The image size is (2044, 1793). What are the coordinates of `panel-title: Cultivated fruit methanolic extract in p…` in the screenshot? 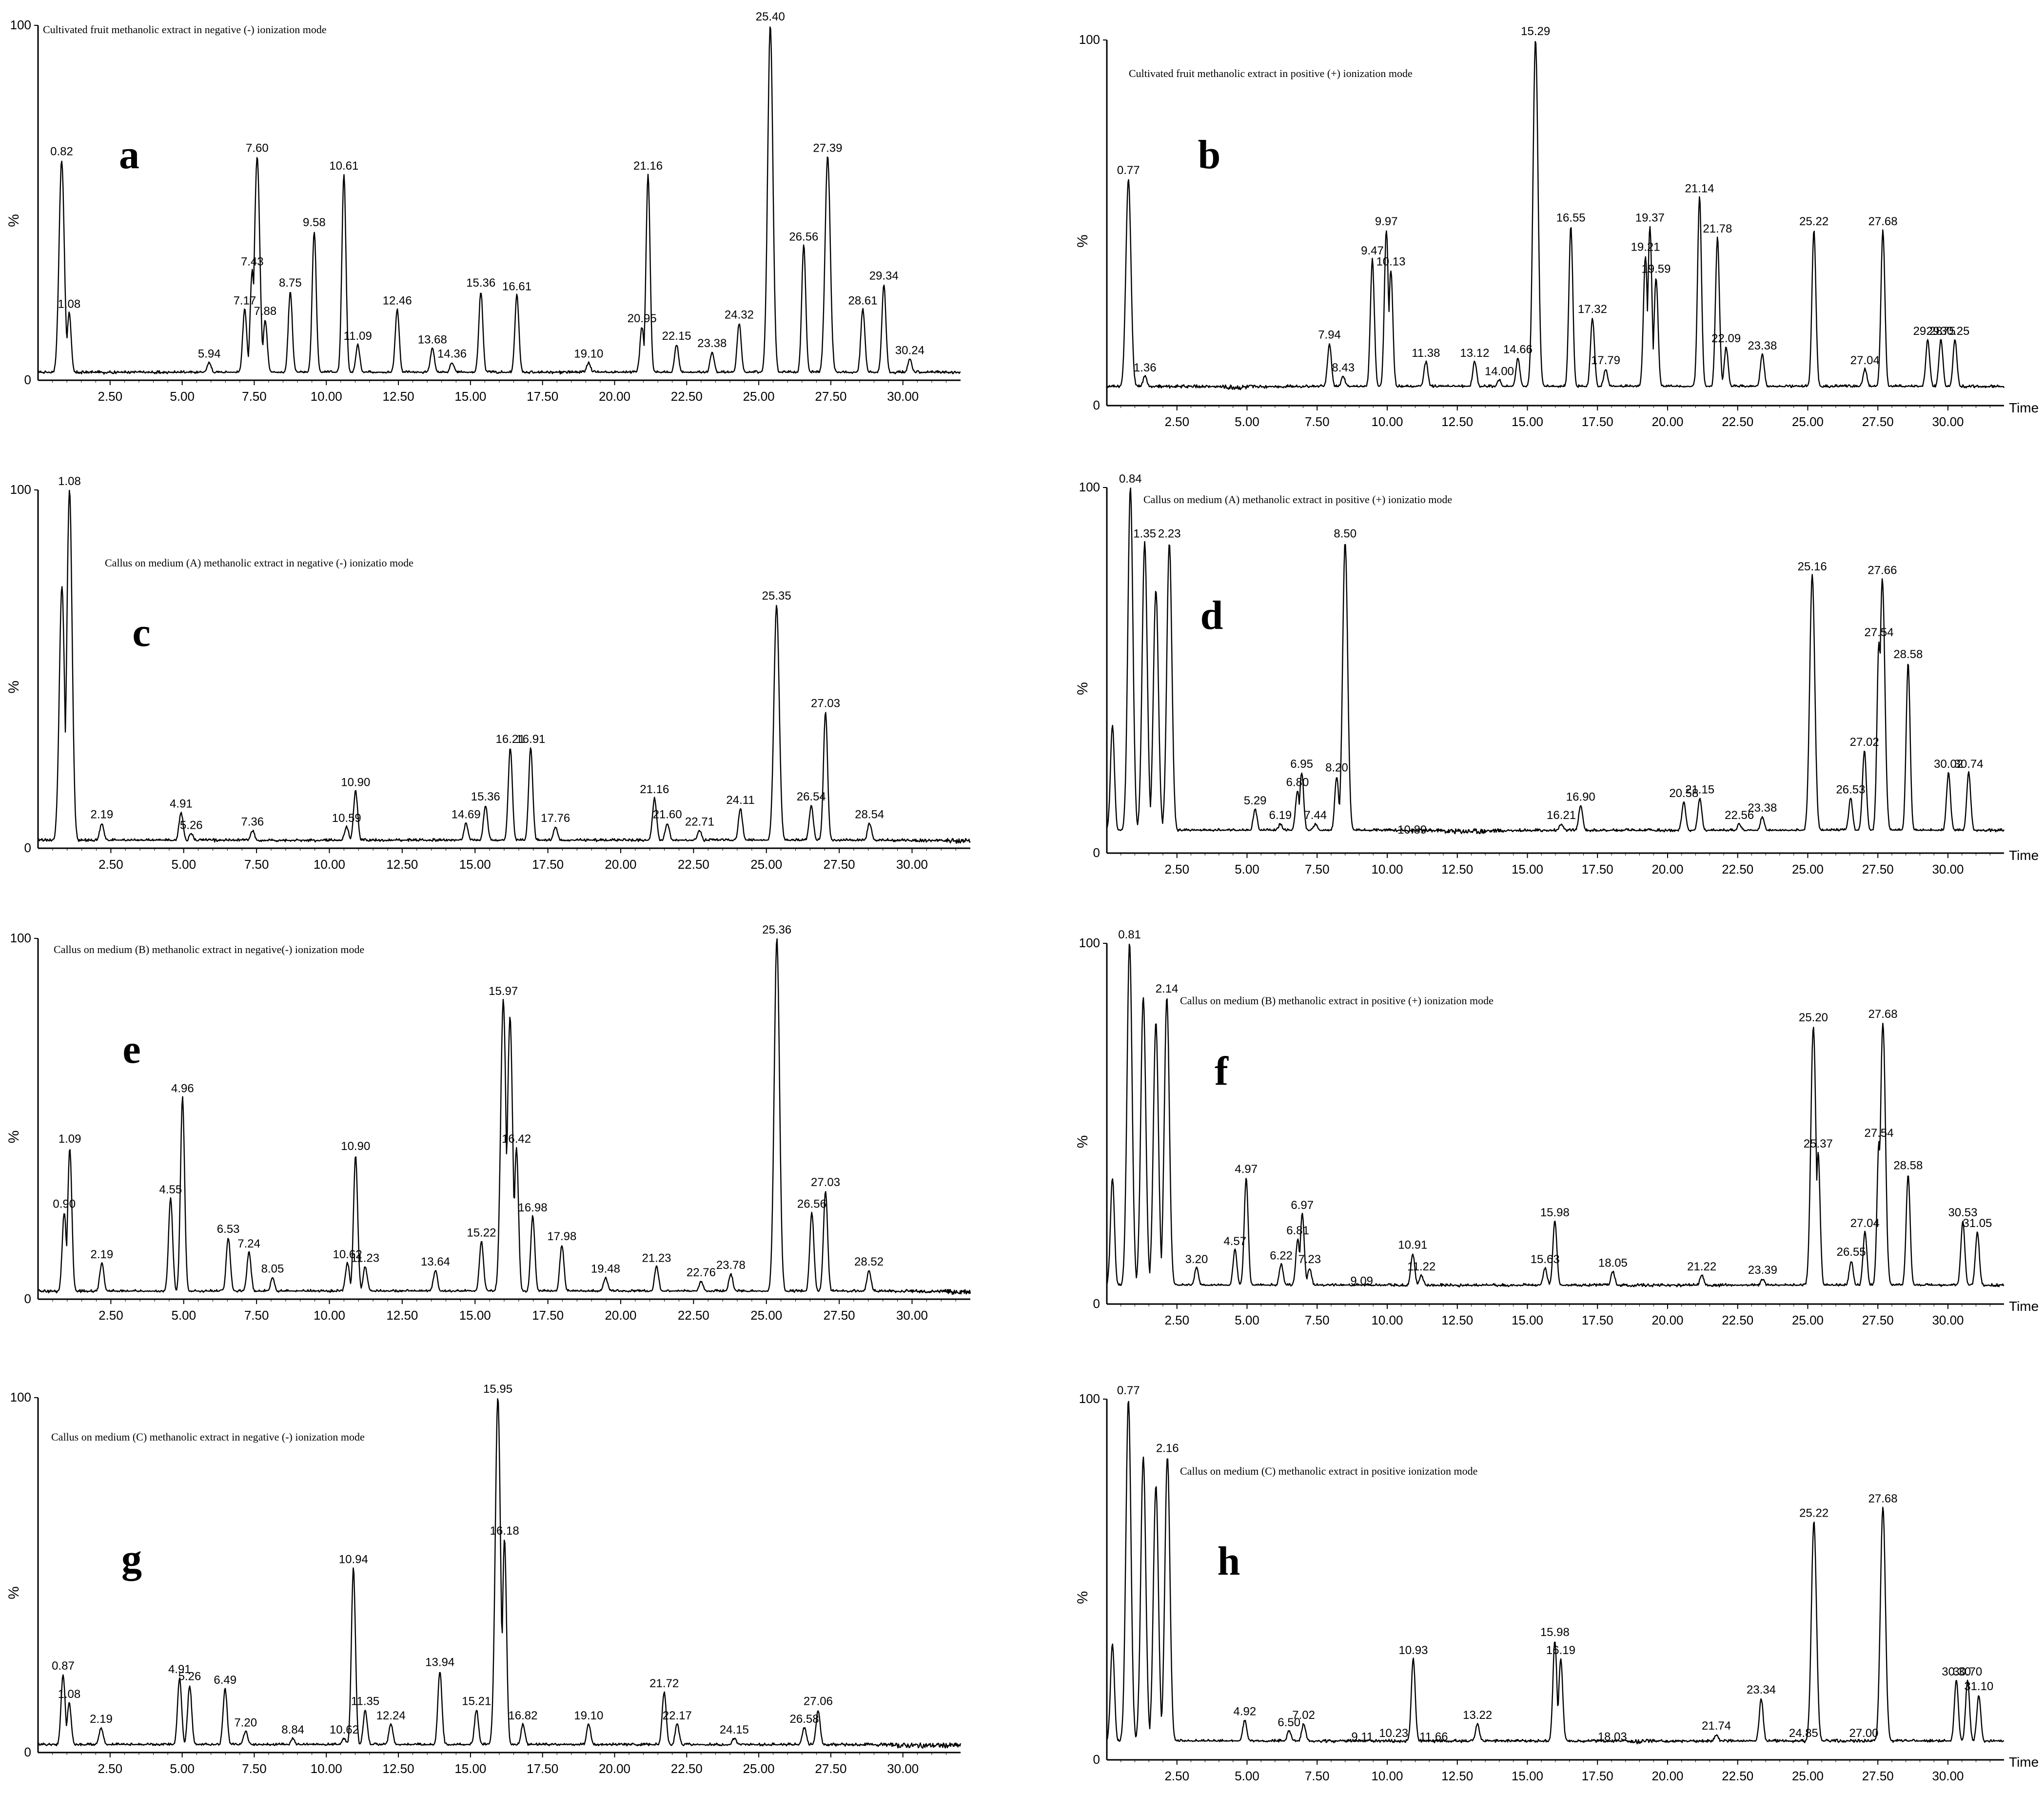 It's located at (1271, 73).